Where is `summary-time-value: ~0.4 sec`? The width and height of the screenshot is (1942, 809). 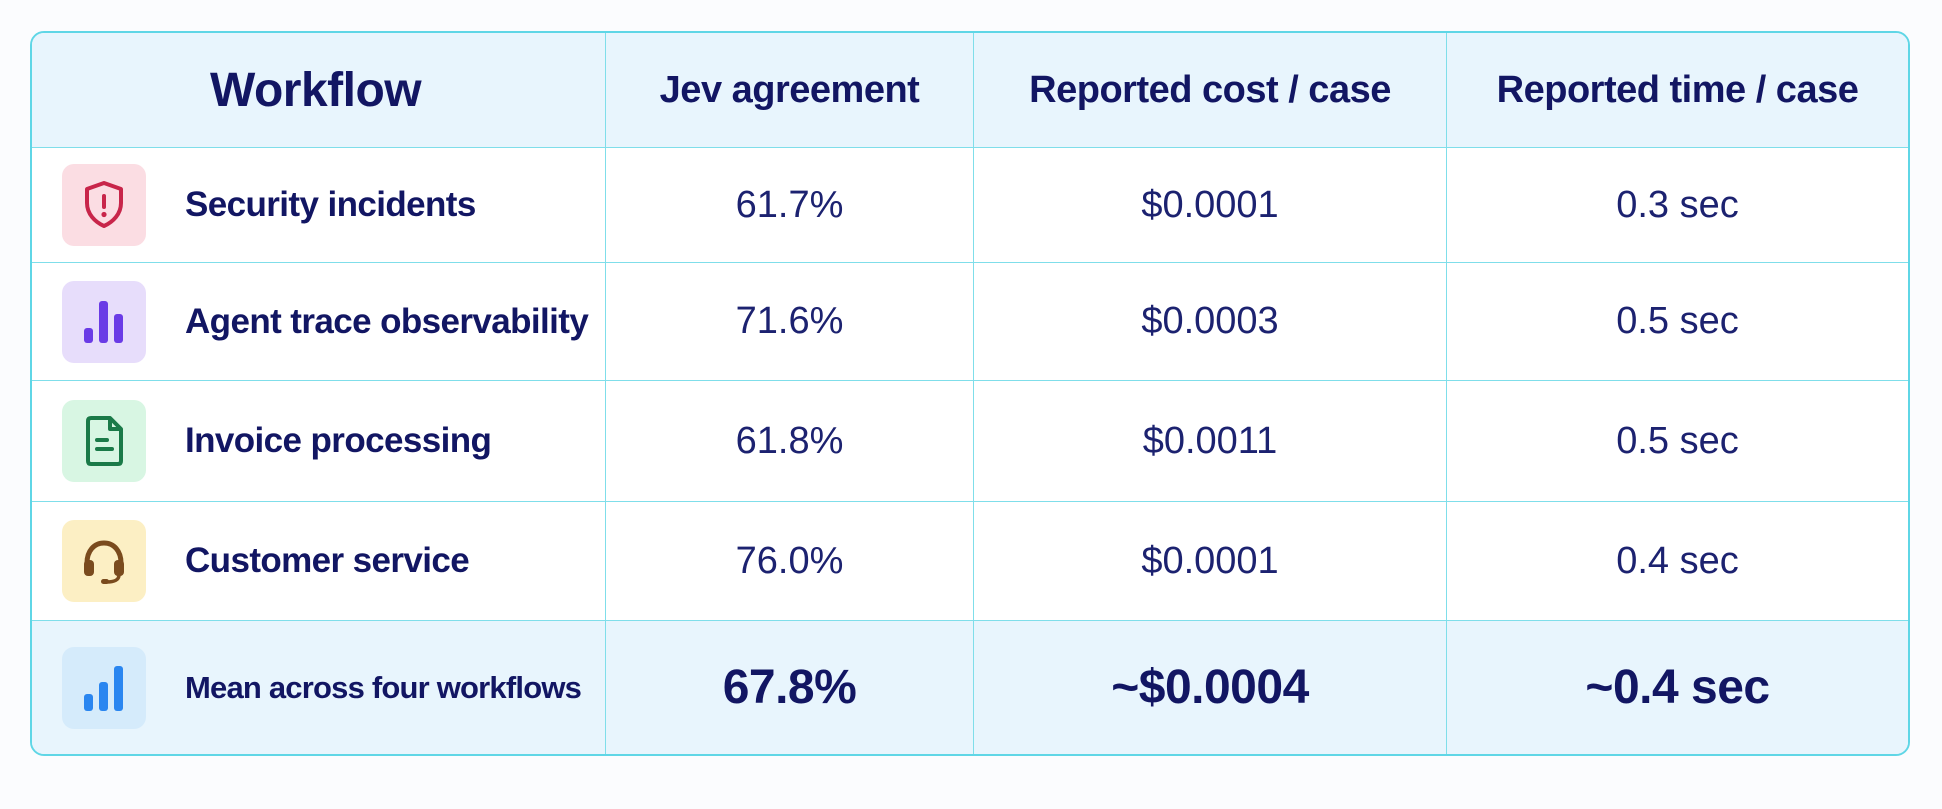
summary-time-value: ~0.4 sec is located at coordinates (1677, 687).